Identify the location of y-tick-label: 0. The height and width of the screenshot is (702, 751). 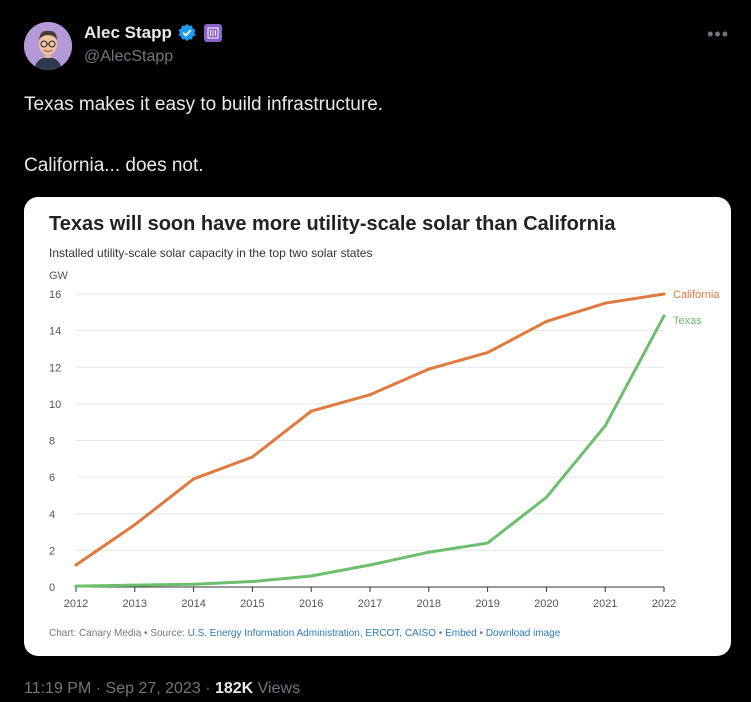
(52, 588).